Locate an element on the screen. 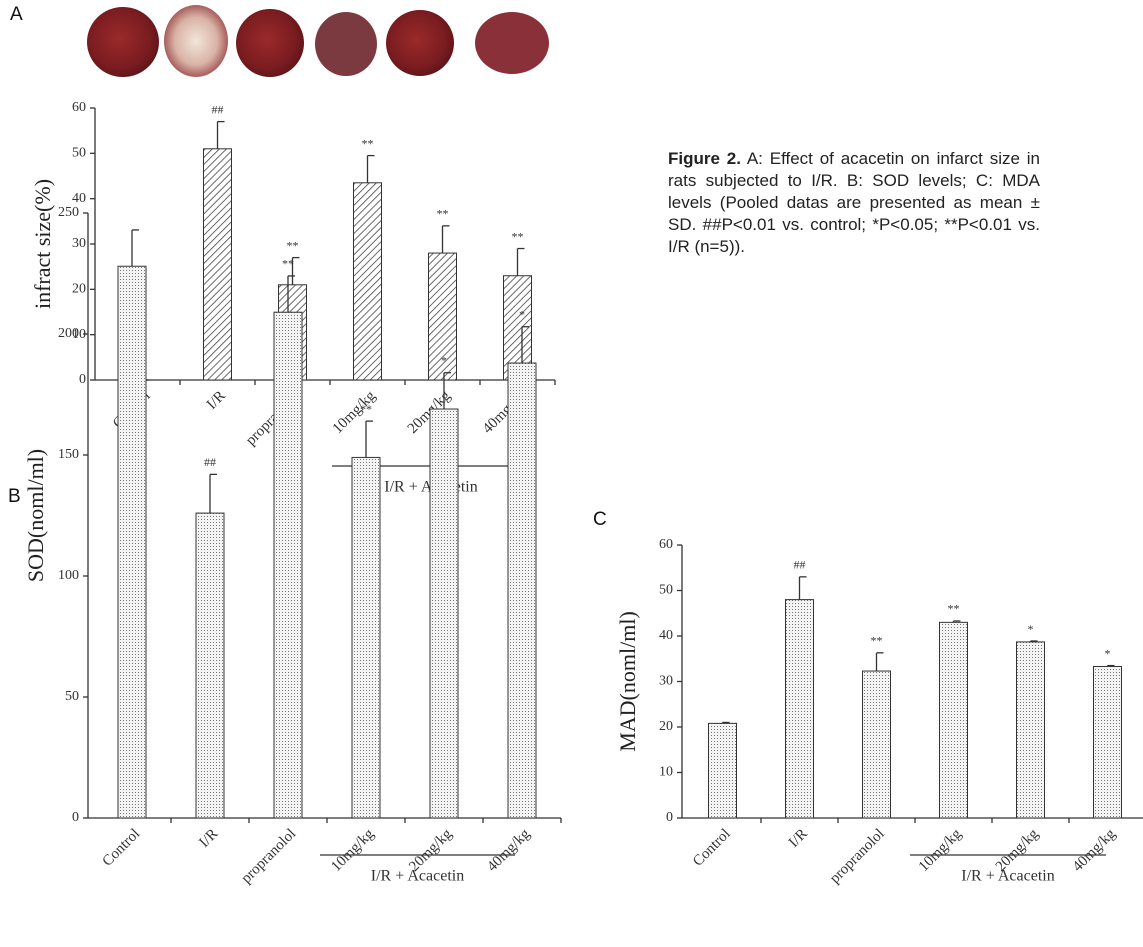 The width and height of the screenshot is (1143, 947). caption-label: Figure 2. is located at coordinates (704, 158).